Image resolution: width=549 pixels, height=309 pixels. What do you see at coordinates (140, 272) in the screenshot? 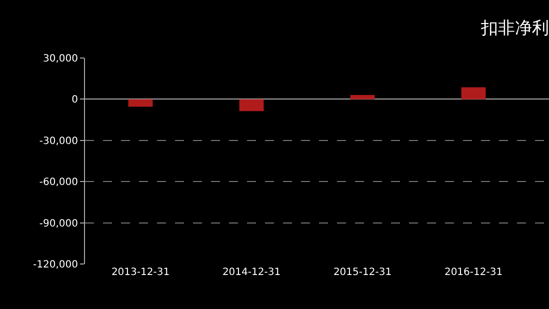
I see `x-tick-label: 2013-12-31` at bounding box center [140, 272].